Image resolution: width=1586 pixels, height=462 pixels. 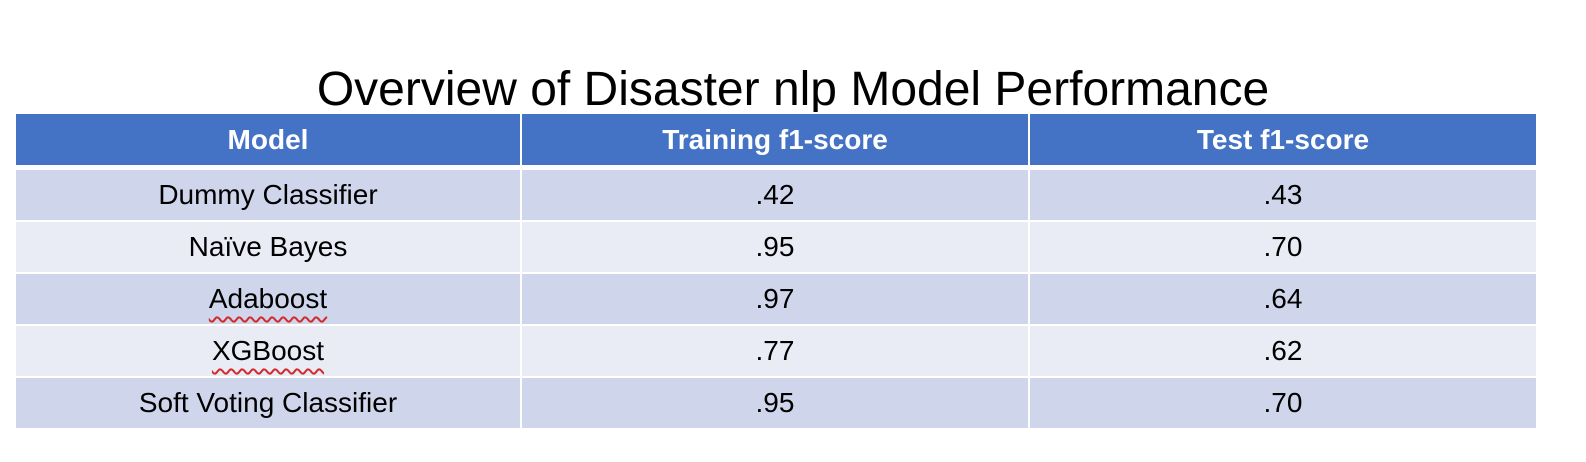 I want to click on table-row: Soft Voting Classifier .95.70, so click(x=776, y=403).